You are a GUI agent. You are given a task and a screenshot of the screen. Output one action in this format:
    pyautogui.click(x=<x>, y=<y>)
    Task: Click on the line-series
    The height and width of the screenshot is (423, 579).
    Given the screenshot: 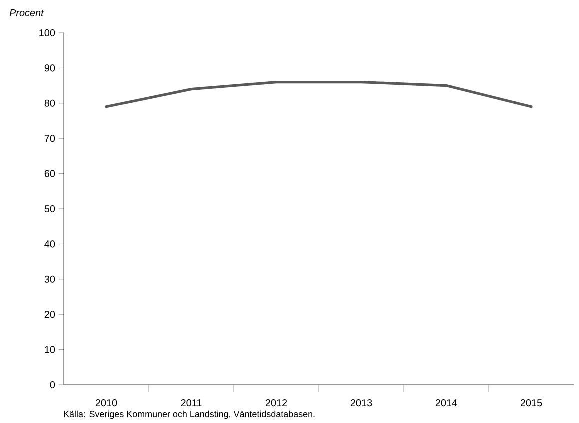 What is the action you would take?
    pyautogui.click(x=319, y=94)
    